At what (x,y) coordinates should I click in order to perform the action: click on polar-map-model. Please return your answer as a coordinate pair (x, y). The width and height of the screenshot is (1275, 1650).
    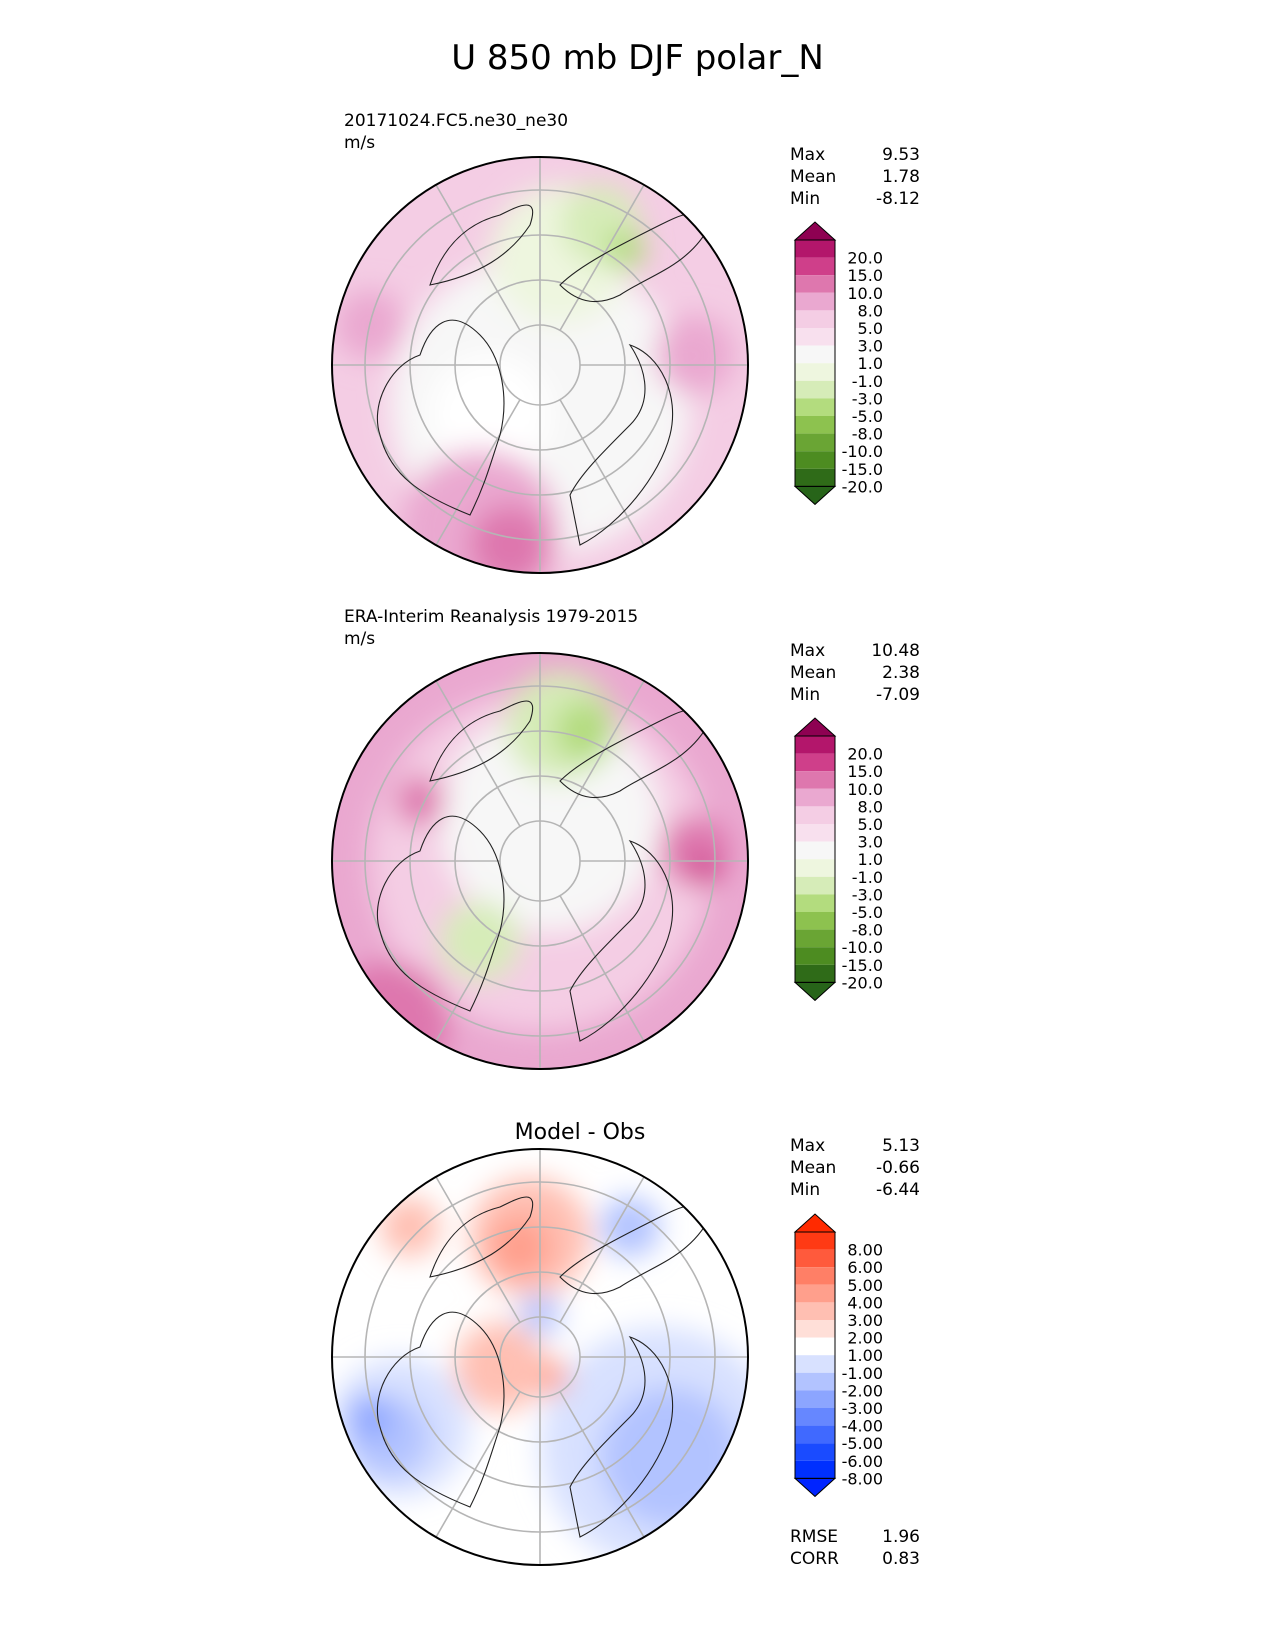
    Looking at the image, I should click on (540, 365).